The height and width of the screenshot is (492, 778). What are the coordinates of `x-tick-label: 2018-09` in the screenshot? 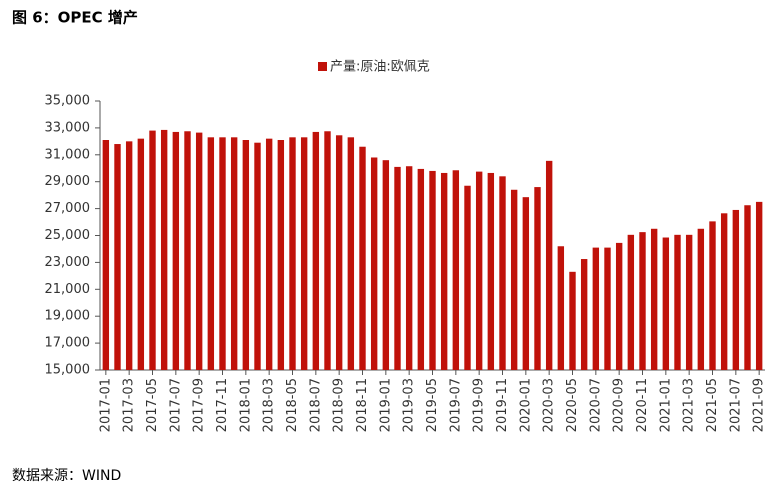 It's located at (339, 405).